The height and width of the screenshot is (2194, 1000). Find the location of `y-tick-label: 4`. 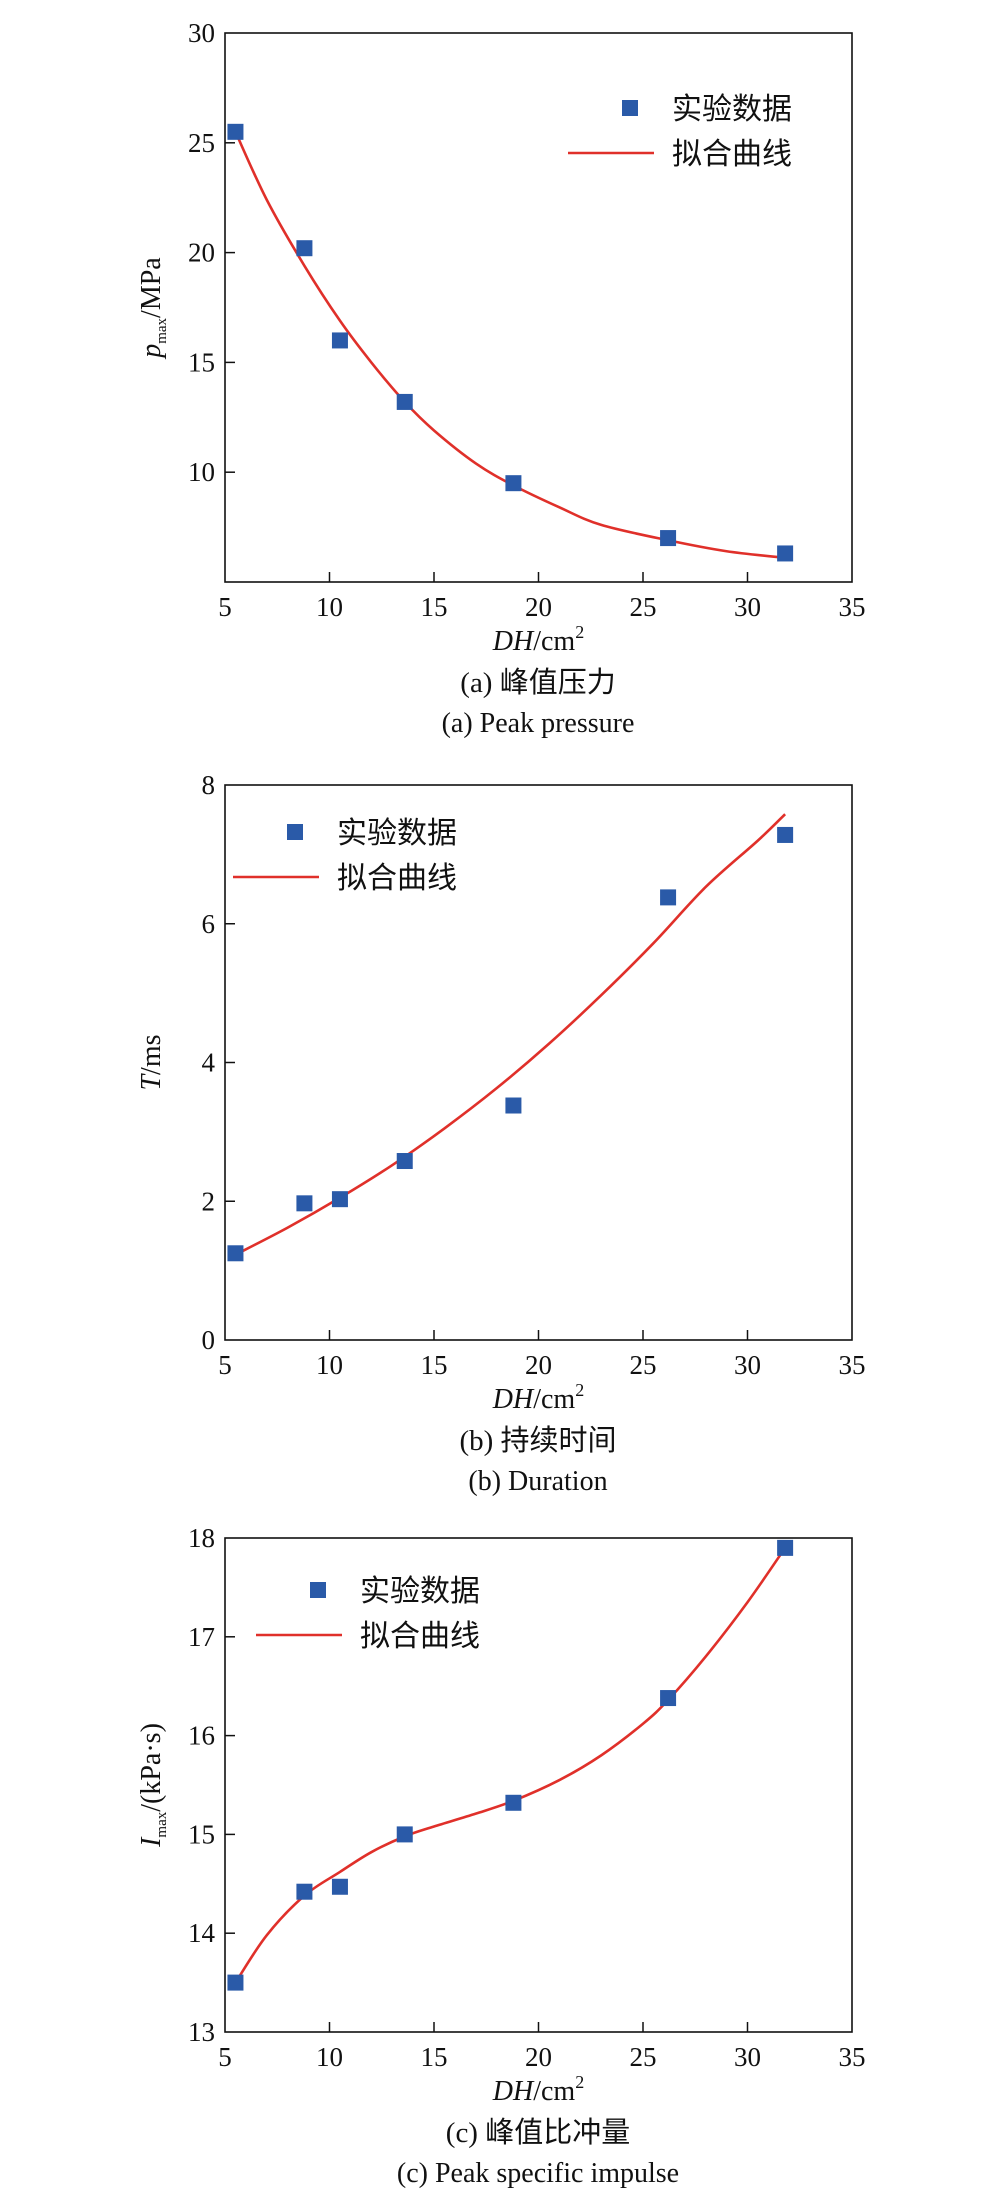

y-tick-label: 4 is located at coordinates (209, 1063).